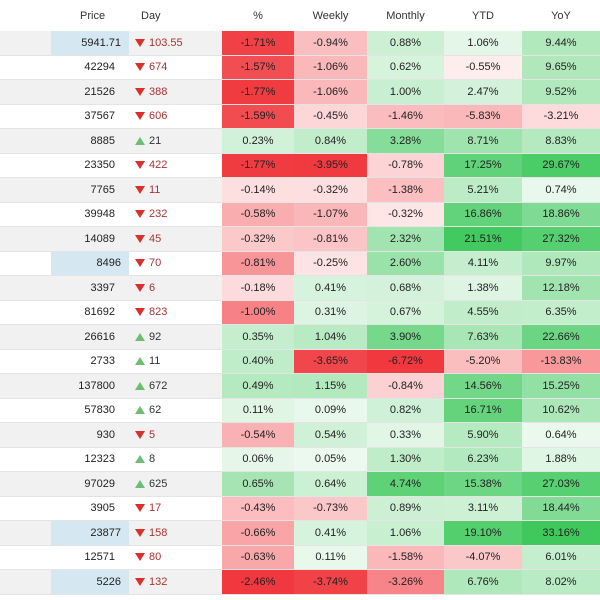  I want to click on table-row: 137800 672 0.49% 1.15% -0.84% 14.56% 15.25%, so click(300, 386).